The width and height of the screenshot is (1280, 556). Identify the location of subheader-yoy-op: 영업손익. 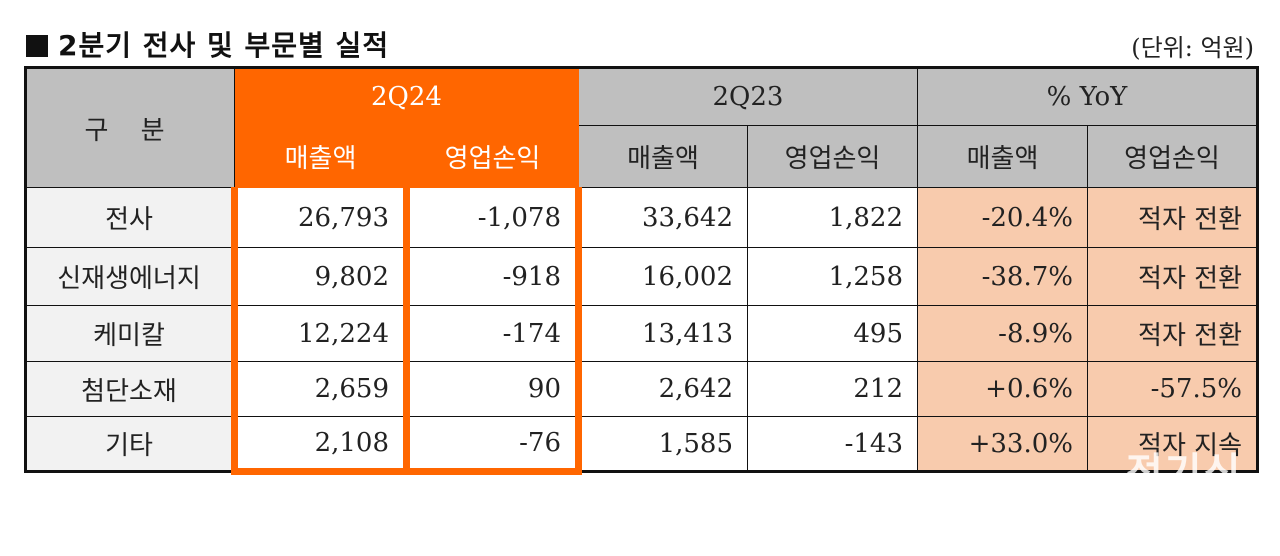
(1172, 156).